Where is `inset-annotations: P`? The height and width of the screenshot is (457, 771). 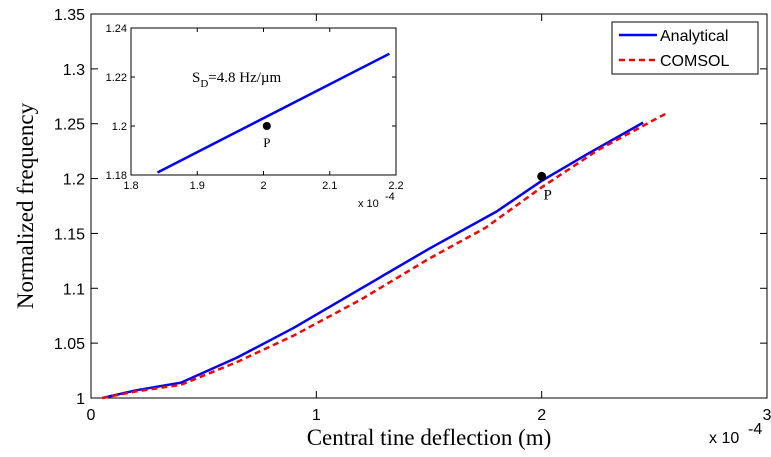 inset-annotations: P is located at coordinates (266, 136).